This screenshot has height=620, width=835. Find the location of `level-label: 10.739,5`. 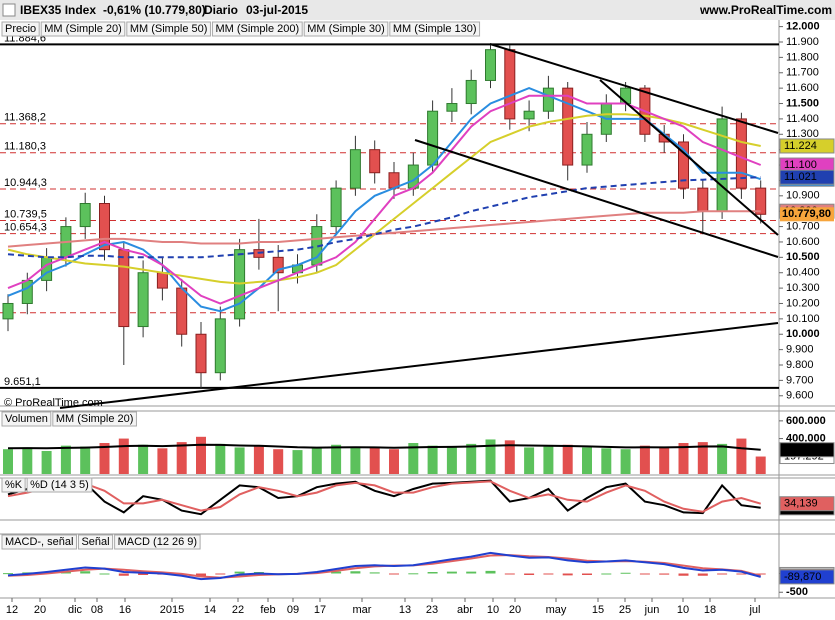

level-label: 10.739,5 is located at coordinates (25, 214).